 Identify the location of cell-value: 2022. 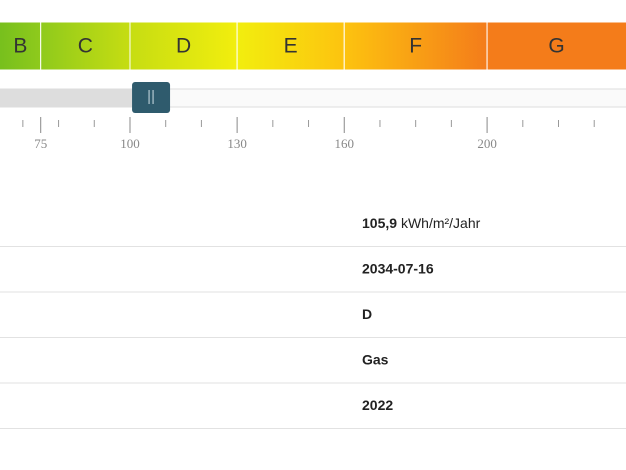
(377, 405).